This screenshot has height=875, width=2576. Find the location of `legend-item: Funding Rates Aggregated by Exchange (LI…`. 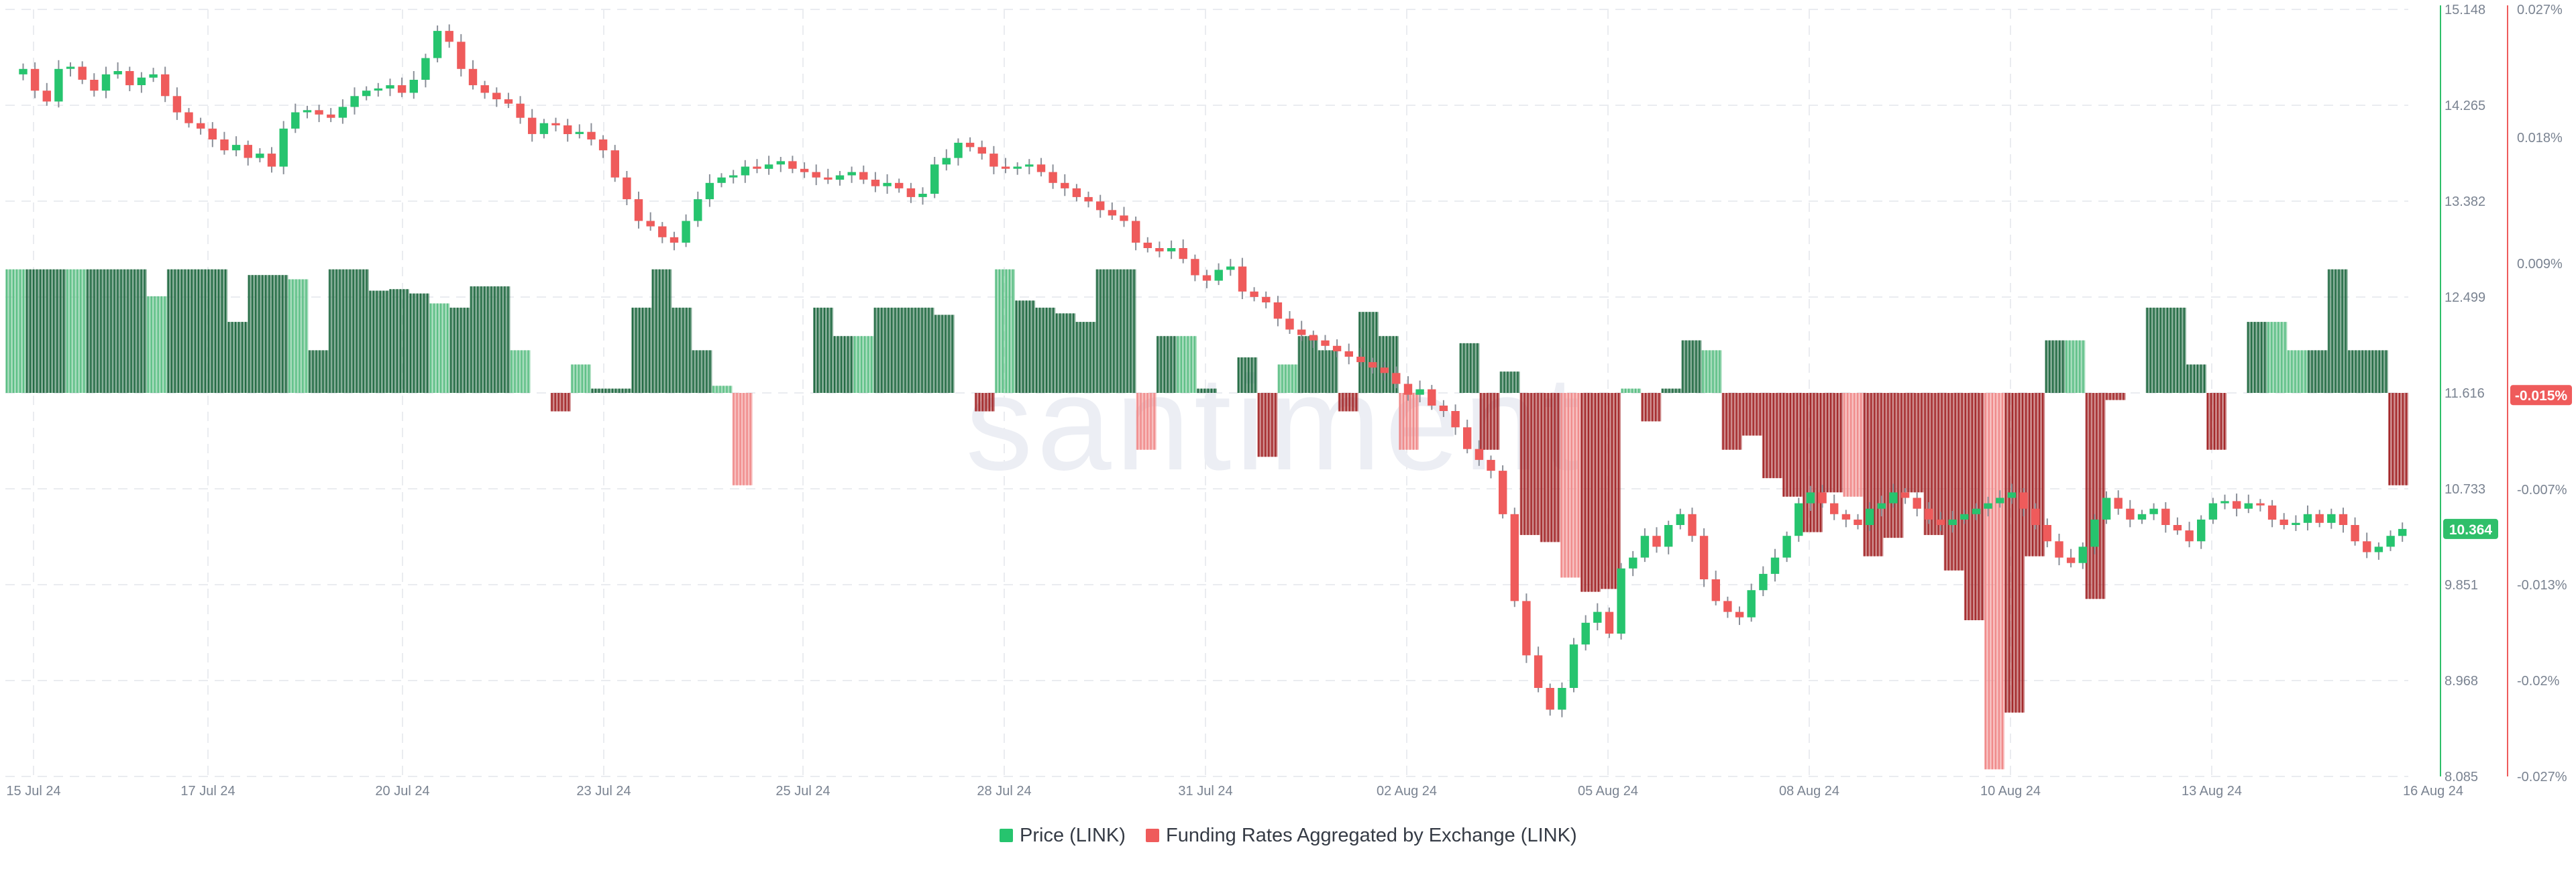

legend-item: Funding Rates Aggregated by Exchange (LI… is located at coordinates (1361, 835).